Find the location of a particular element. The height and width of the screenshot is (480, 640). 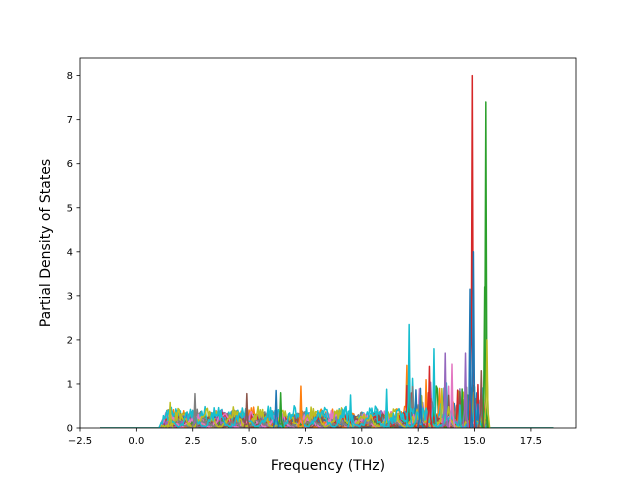

x-tick-label: 5.0 is located at coordinates (249, 441).